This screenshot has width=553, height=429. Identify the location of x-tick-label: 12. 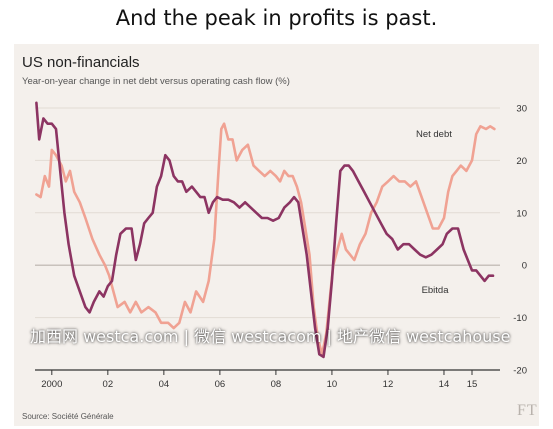
(388, 384).